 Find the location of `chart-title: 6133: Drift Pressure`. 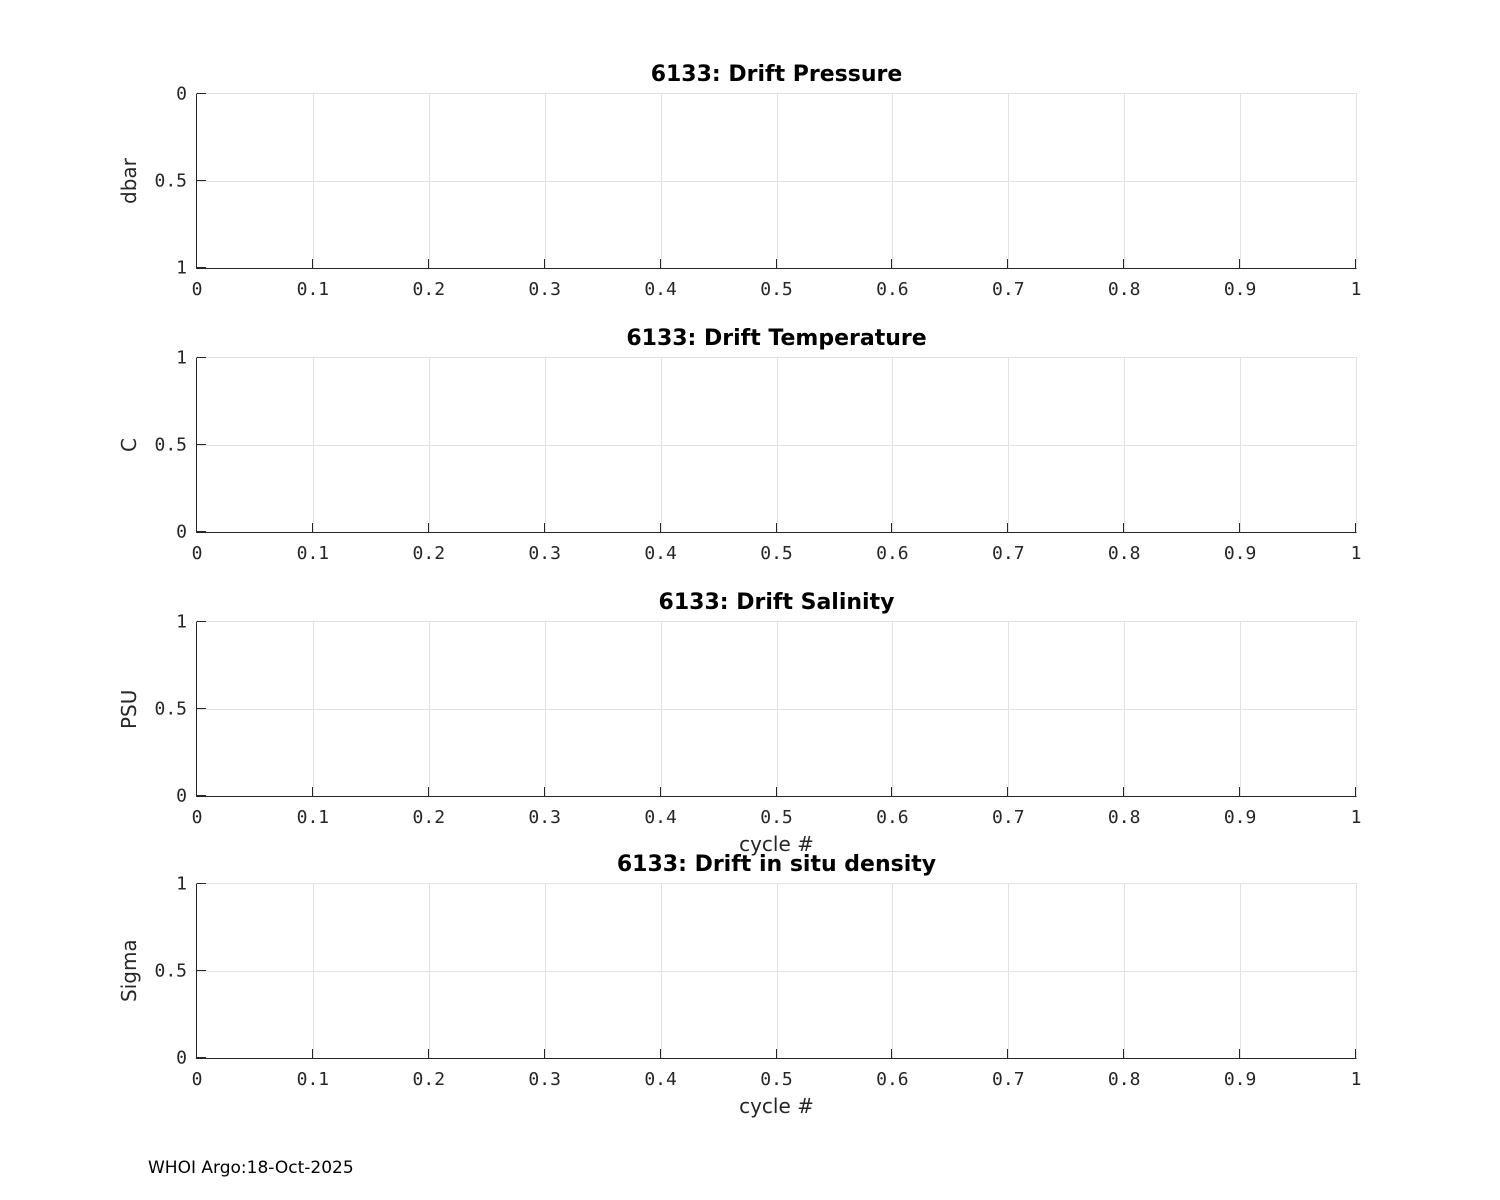

chart-title: 6133: Drift Pressure is located at coordinates (776, 74).